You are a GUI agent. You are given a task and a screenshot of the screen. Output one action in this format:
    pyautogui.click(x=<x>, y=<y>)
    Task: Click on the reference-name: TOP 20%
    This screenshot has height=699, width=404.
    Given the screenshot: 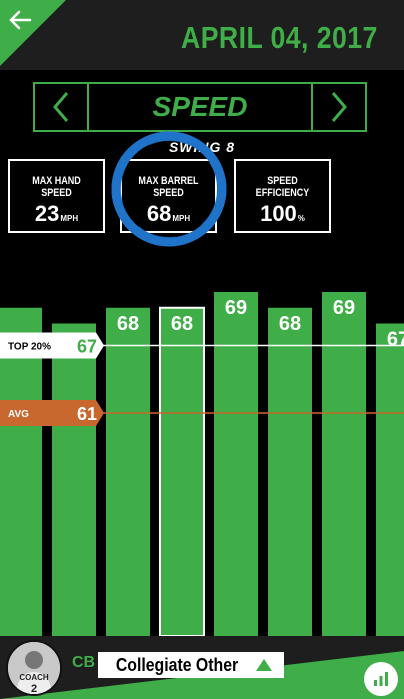 What is the action you would take?
    pyautogui.click(x=29, y=347)
    